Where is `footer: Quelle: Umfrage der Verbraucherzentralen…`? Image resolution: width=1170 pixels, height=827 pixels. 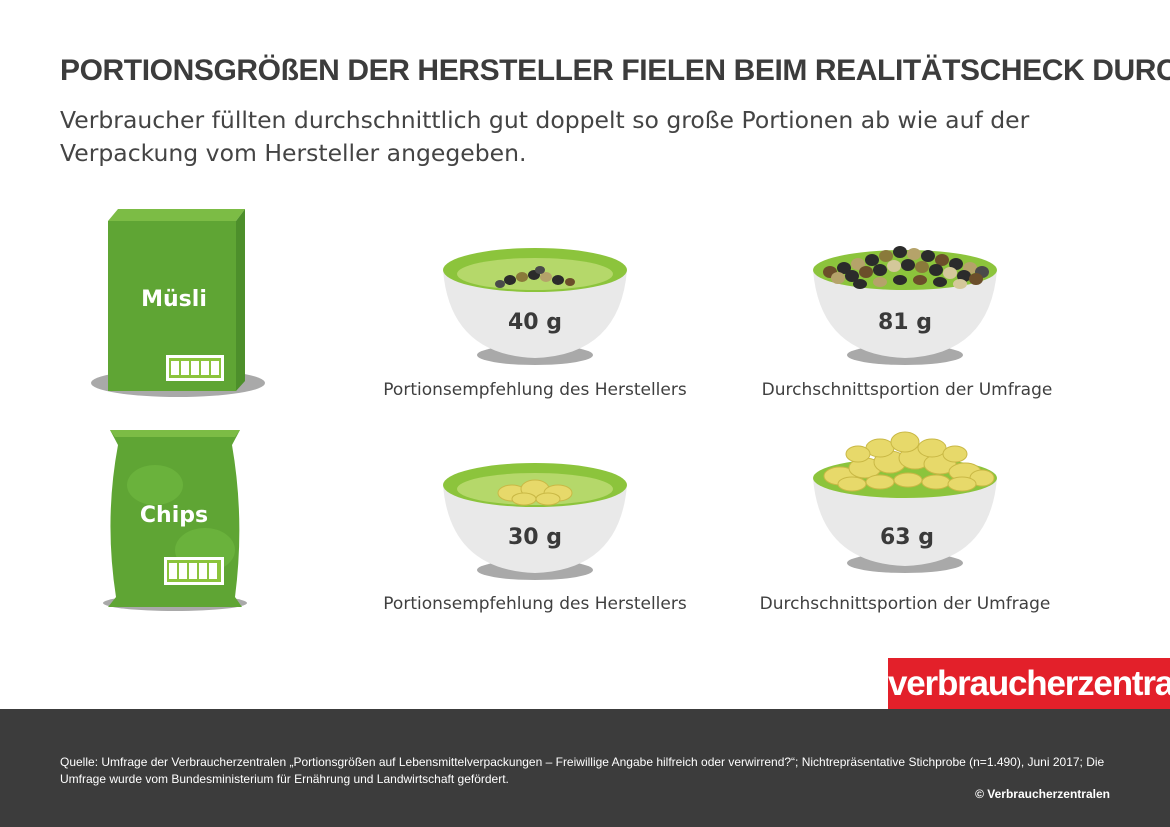
footer: Quelle: Umfrage der Verbraucherzentralen… is located at coordinates (585, 768).